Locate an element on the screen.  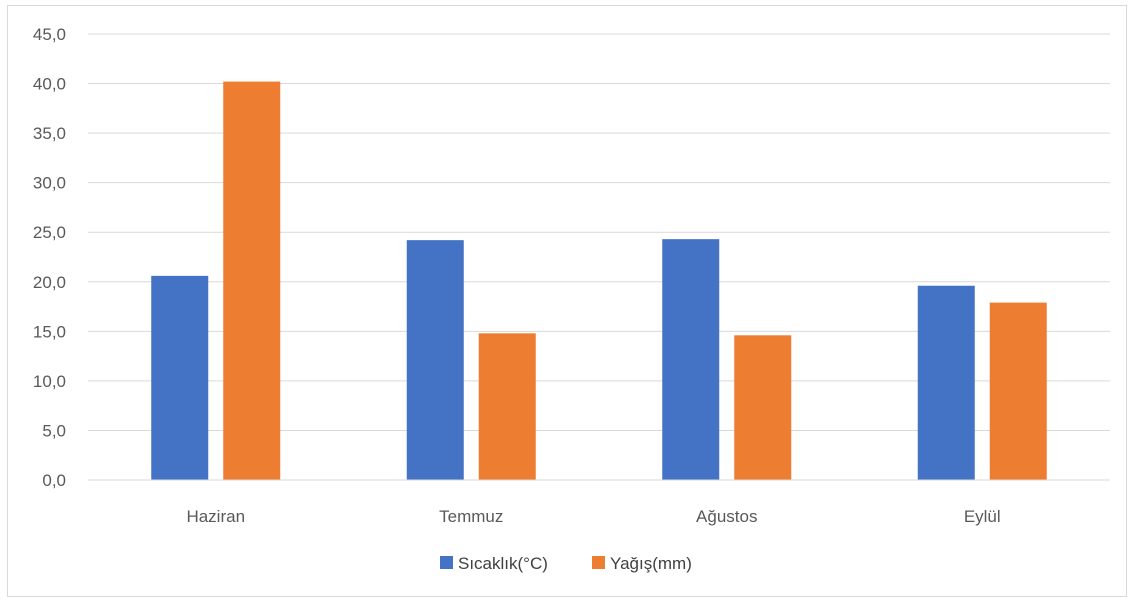
x-tick-label: Temmuz is located at coordinates (471, 516).